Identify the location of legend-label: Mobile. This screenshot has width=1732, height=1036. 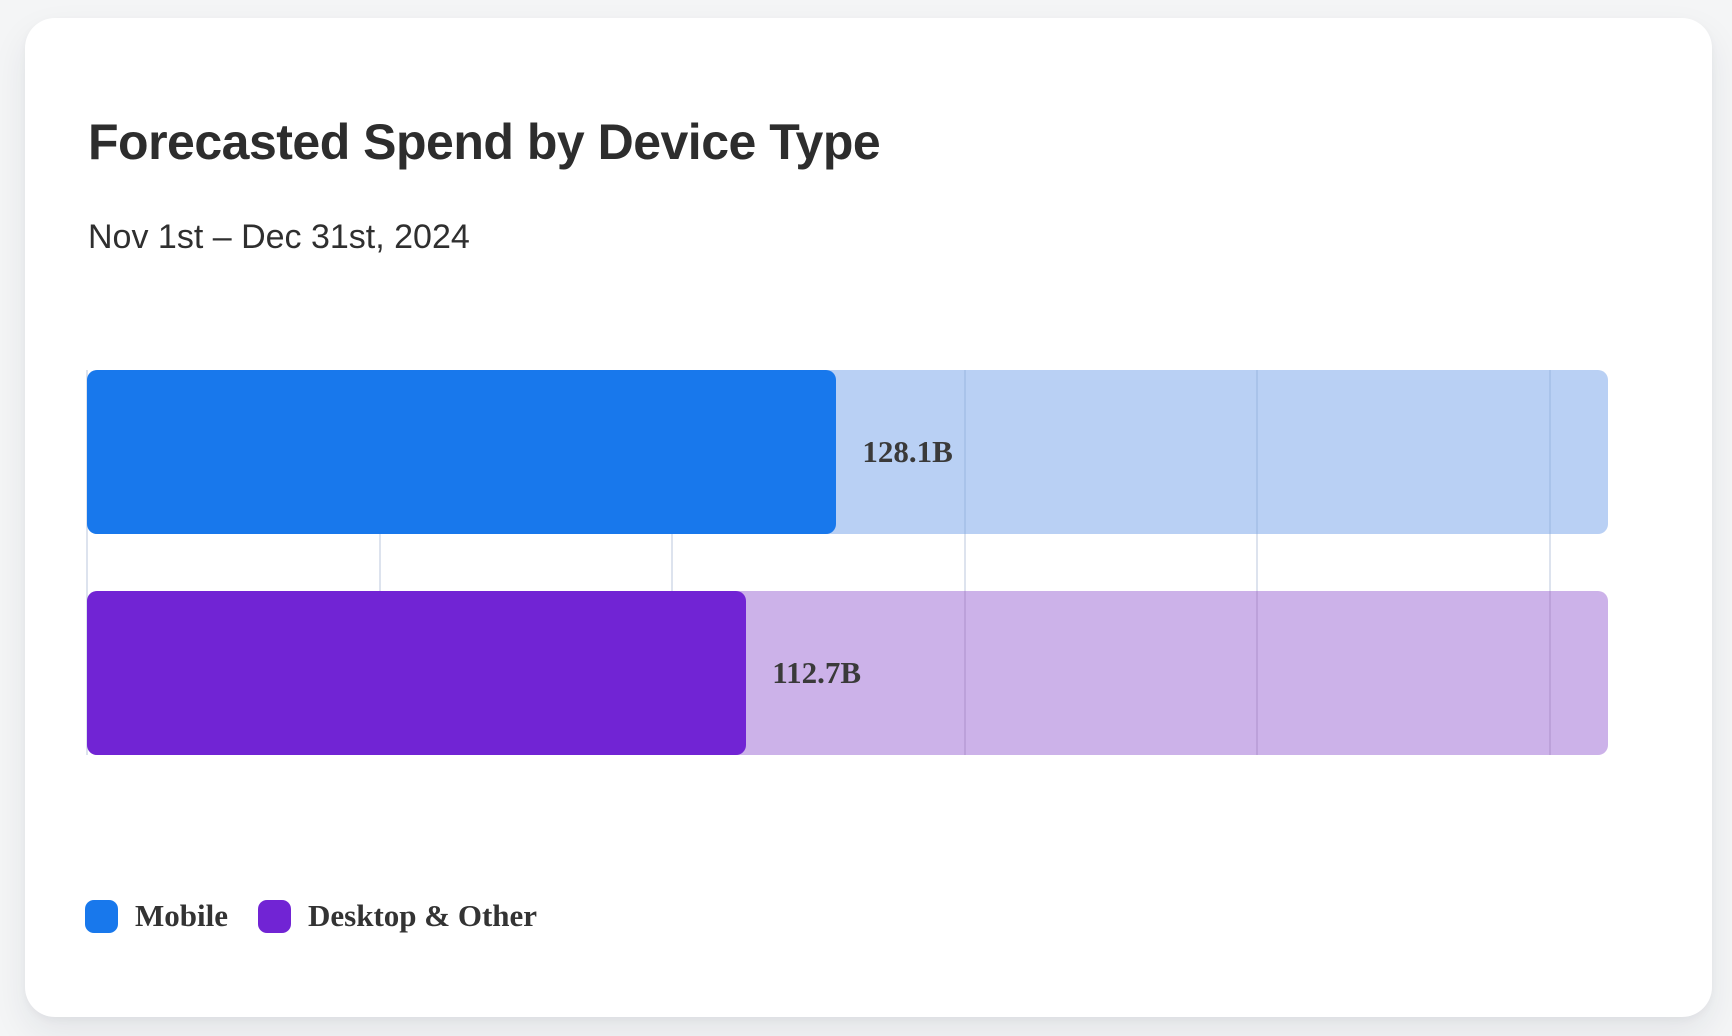
(181, 915).